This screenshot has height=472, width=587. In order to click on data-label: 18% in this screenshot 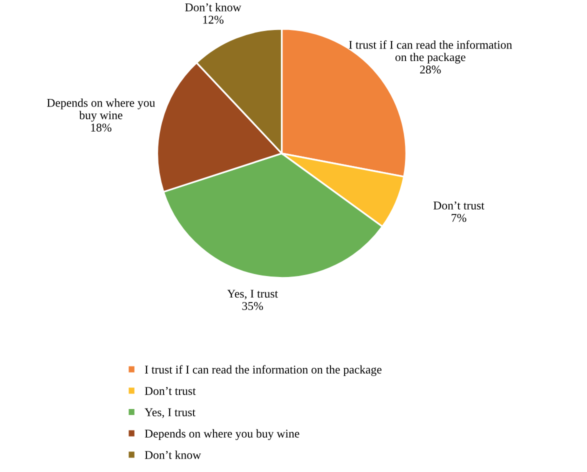, I will do `click(101, 128)`.